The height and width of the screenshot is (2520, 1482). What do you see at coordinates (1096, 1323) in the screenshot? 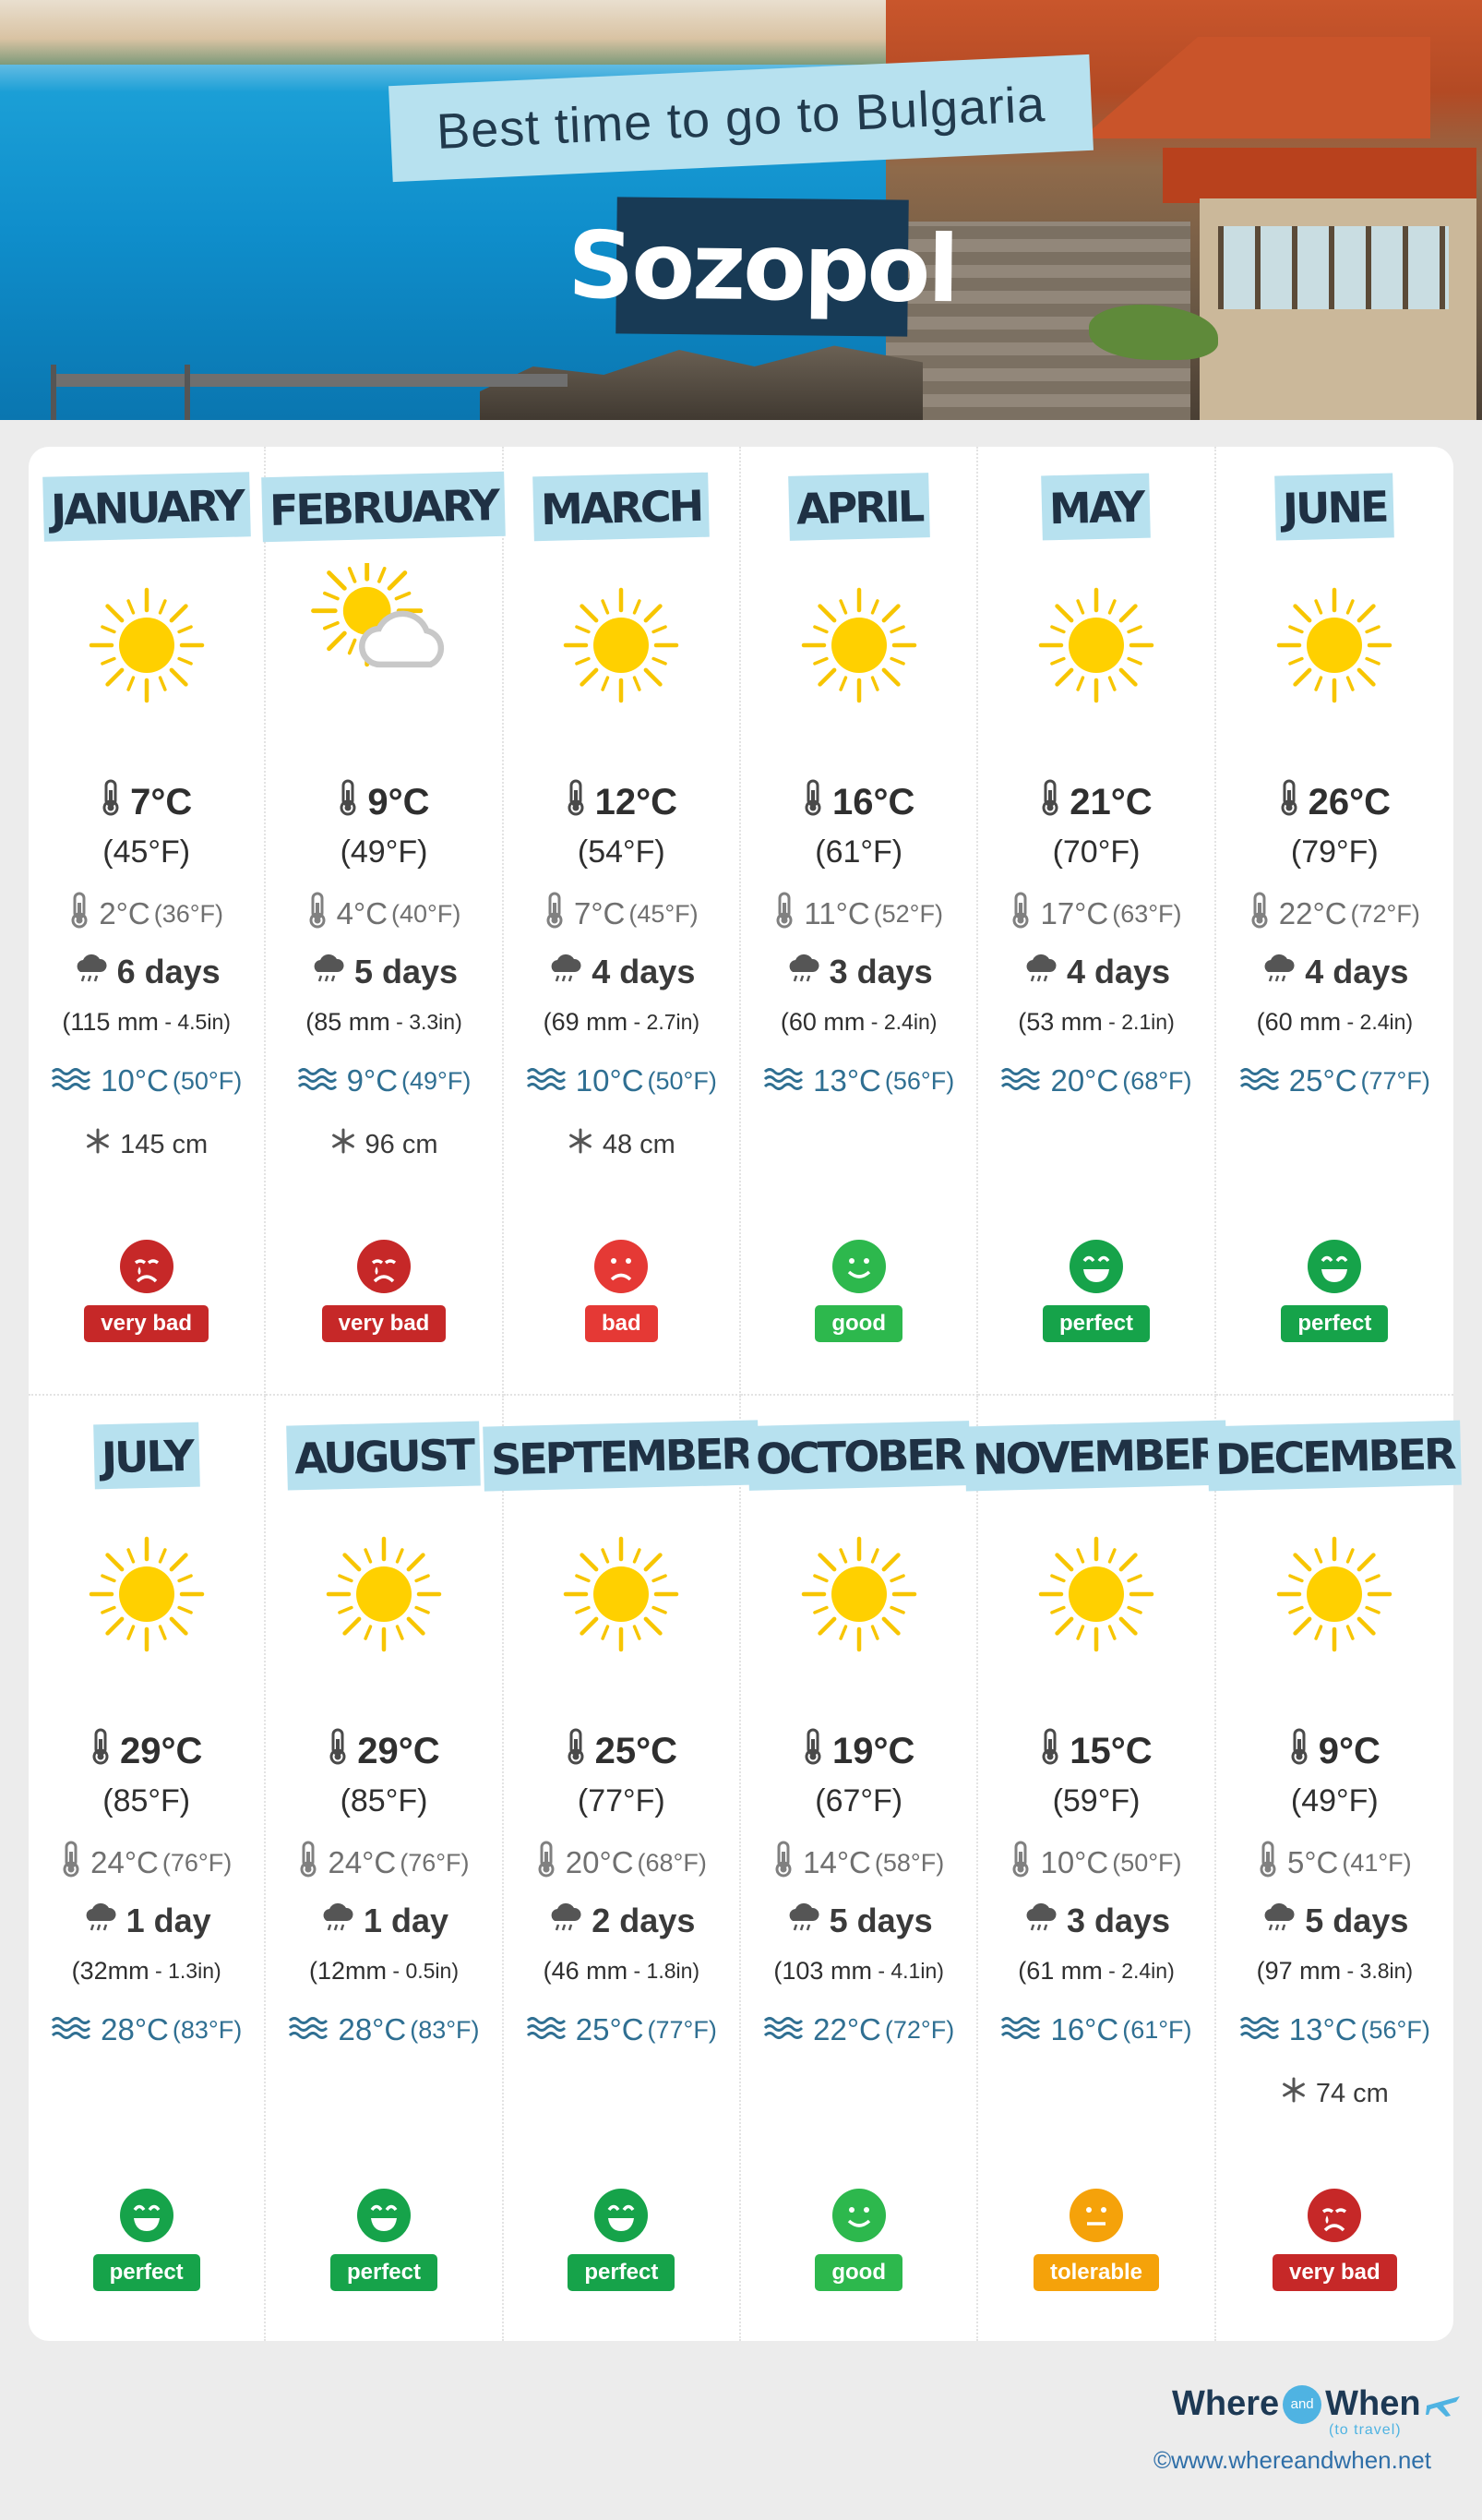
I see `rating-badge: perfect` at bounding box center [1096, 1323].